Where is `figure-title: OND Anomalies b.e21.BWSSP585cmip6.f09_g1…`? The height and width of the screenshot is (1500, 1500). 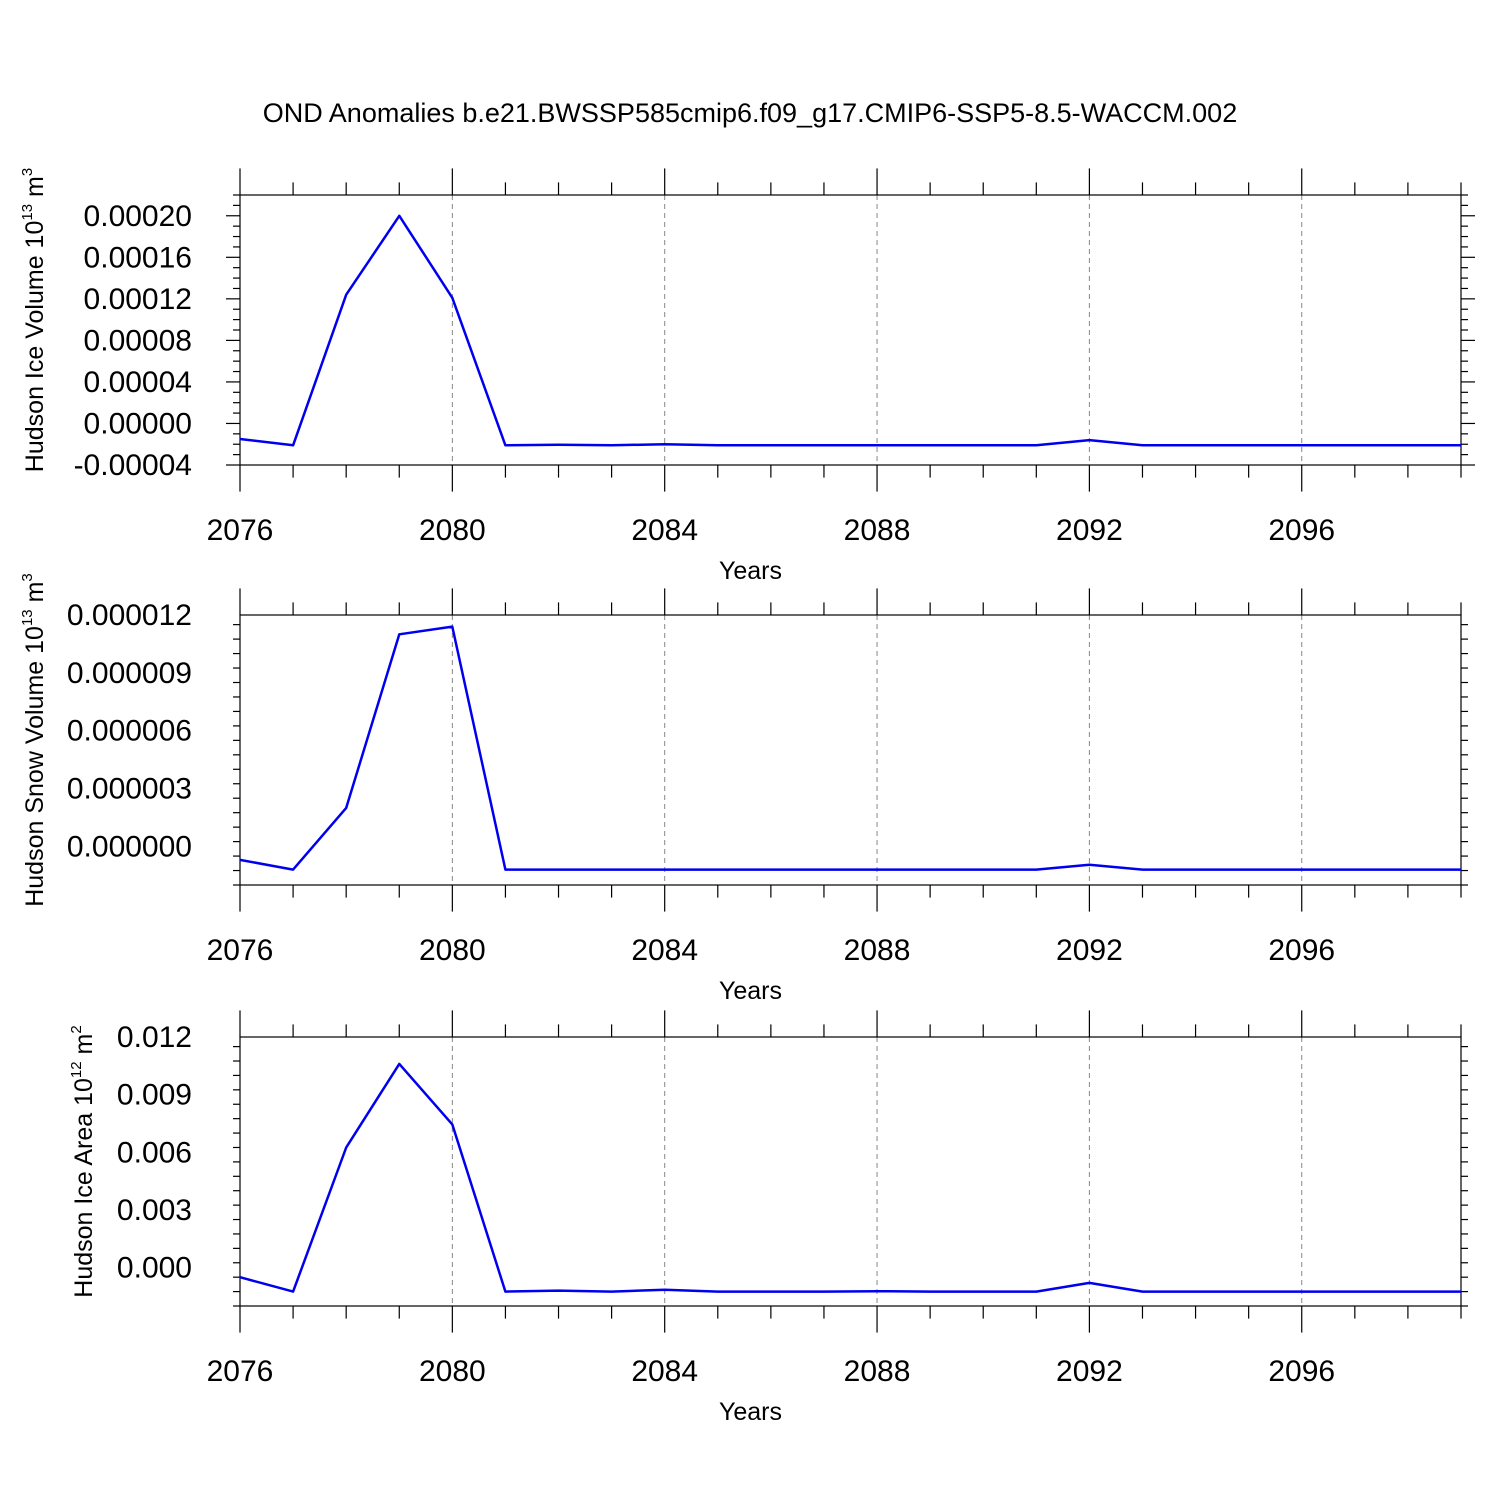
figure-title: OND Anomalies b.e21.BWSSP585cmip6.f09_g1… is located at coordinates (750, 113).